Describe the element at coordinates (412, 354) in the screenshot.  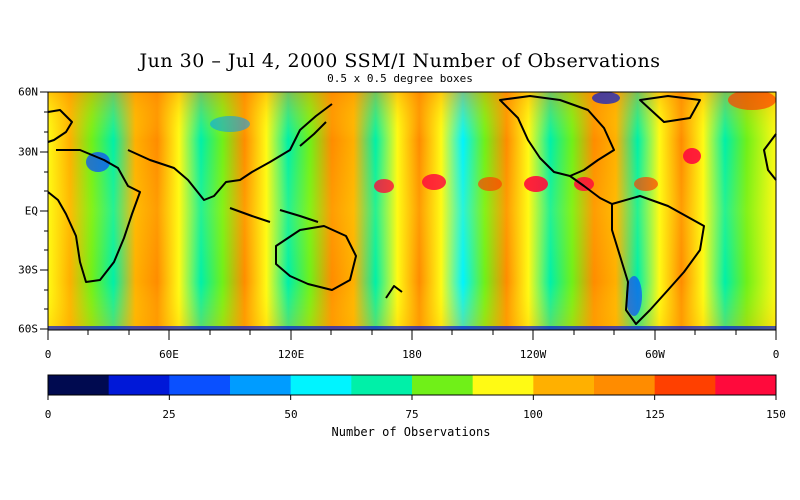
I see `lon-label-180: 180` at that location.